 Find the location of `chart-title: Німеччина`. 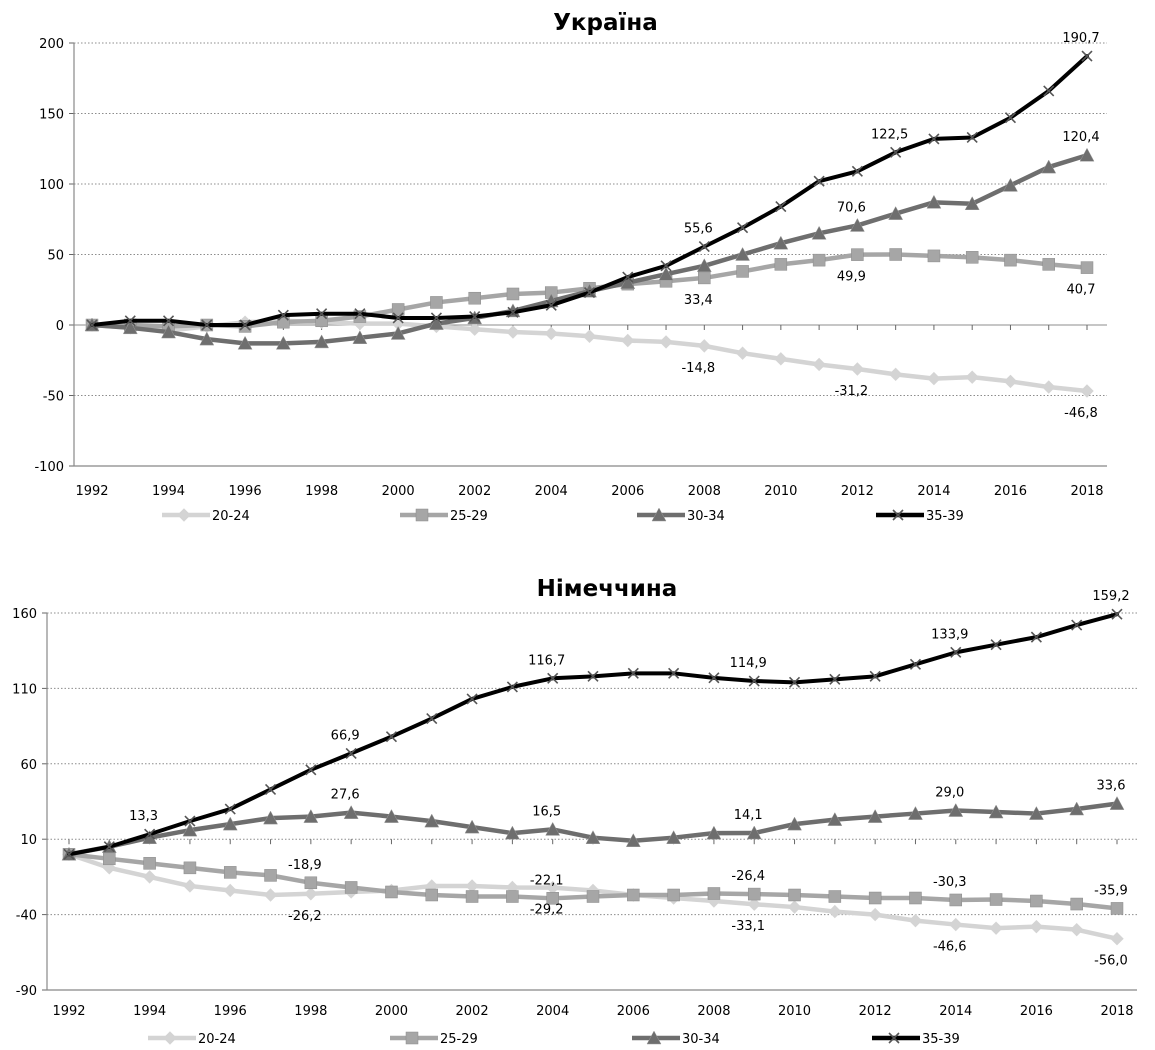

chart-title: Німеччина is located at coordinates (607, 589).